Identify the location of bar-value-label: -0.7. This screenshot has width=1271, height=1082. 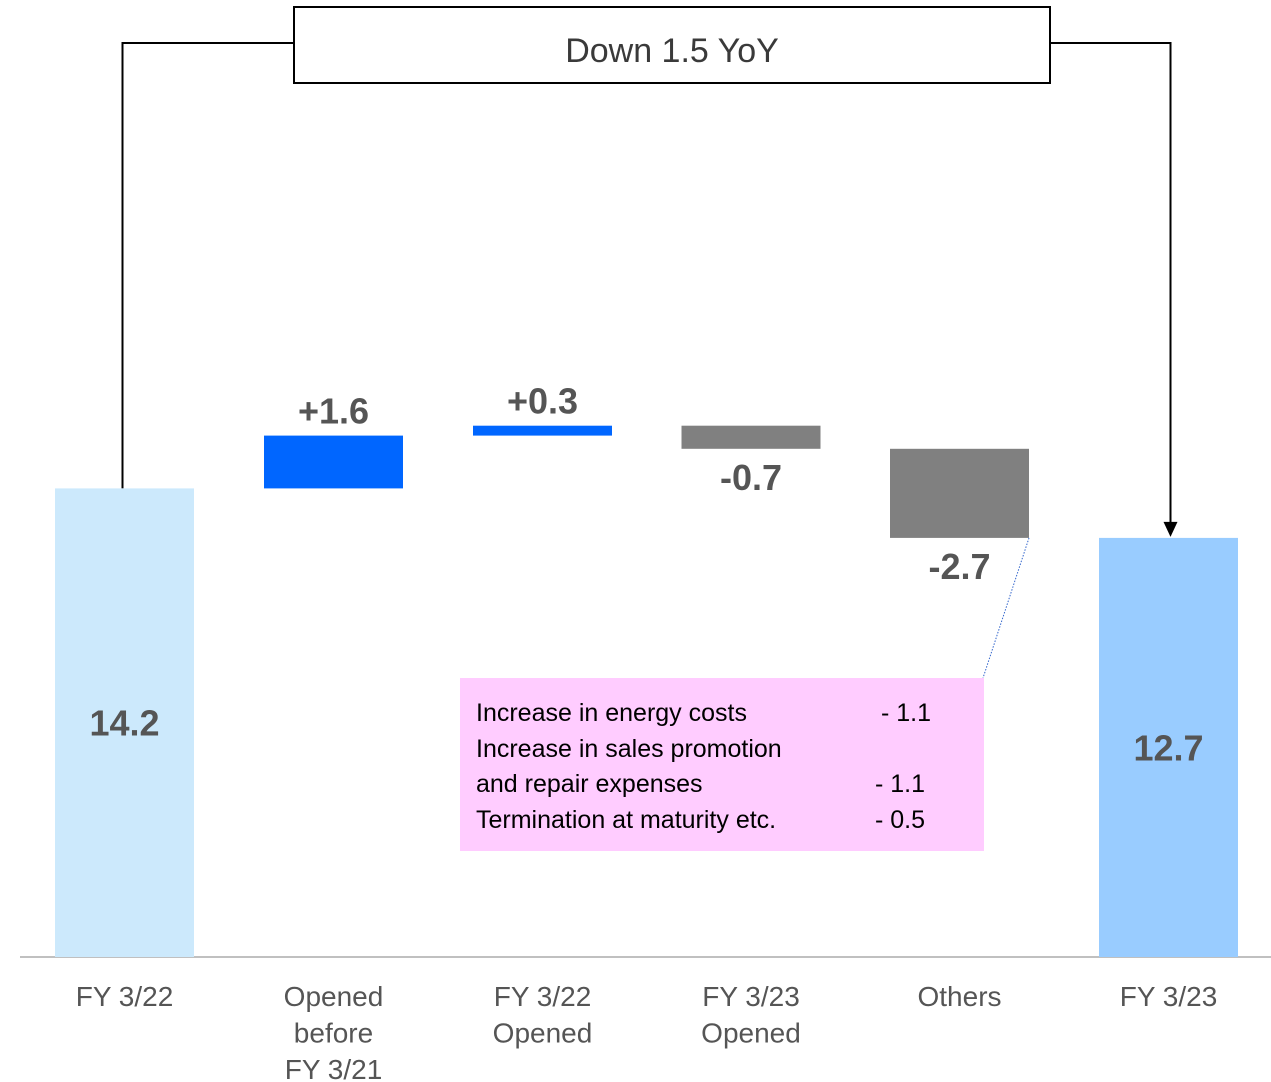
(751, 477).